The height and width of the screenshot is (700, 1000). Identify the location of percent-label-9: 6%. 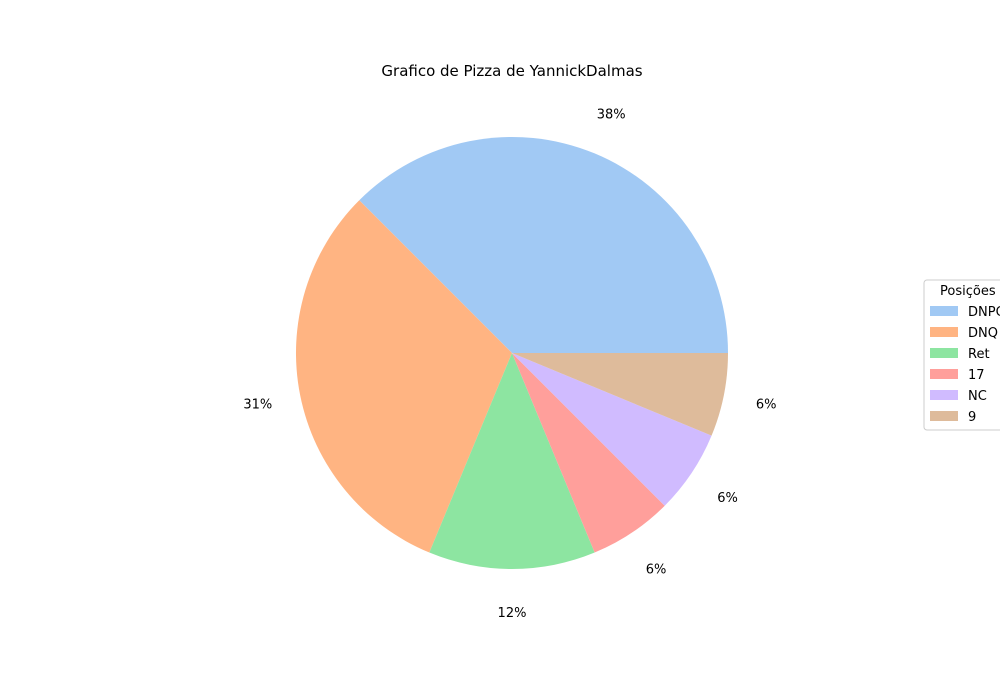
(766, 405).